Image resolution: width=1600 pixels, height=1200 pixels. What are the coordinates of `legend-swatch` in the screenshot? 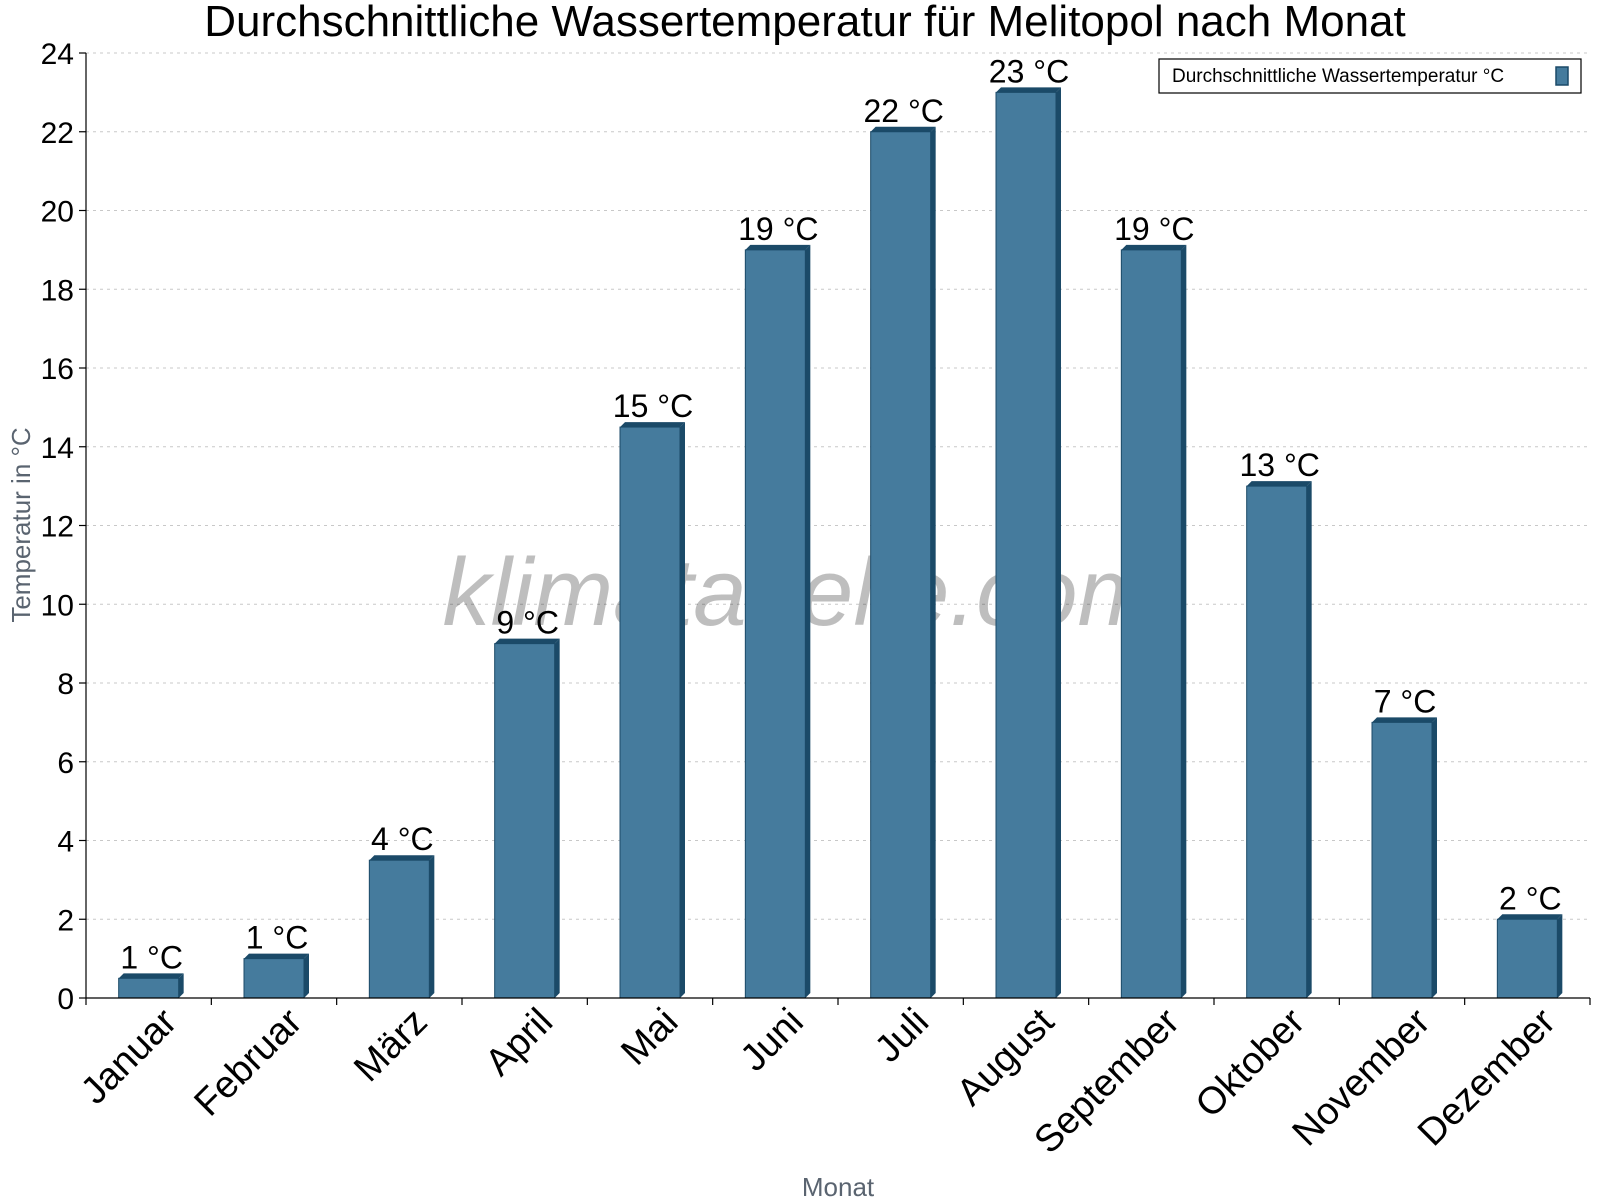 It's located at (1562, 76).